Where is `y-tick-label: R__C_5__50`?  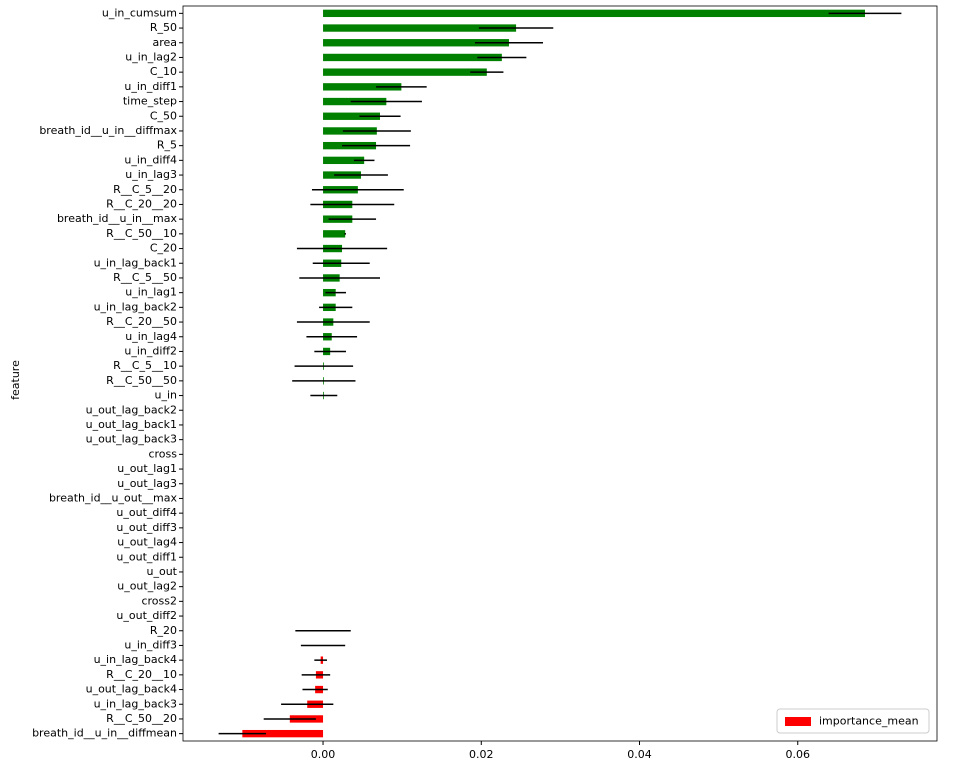
y-tick-label: R__C_5__50 is located at coordinates (145, 277).